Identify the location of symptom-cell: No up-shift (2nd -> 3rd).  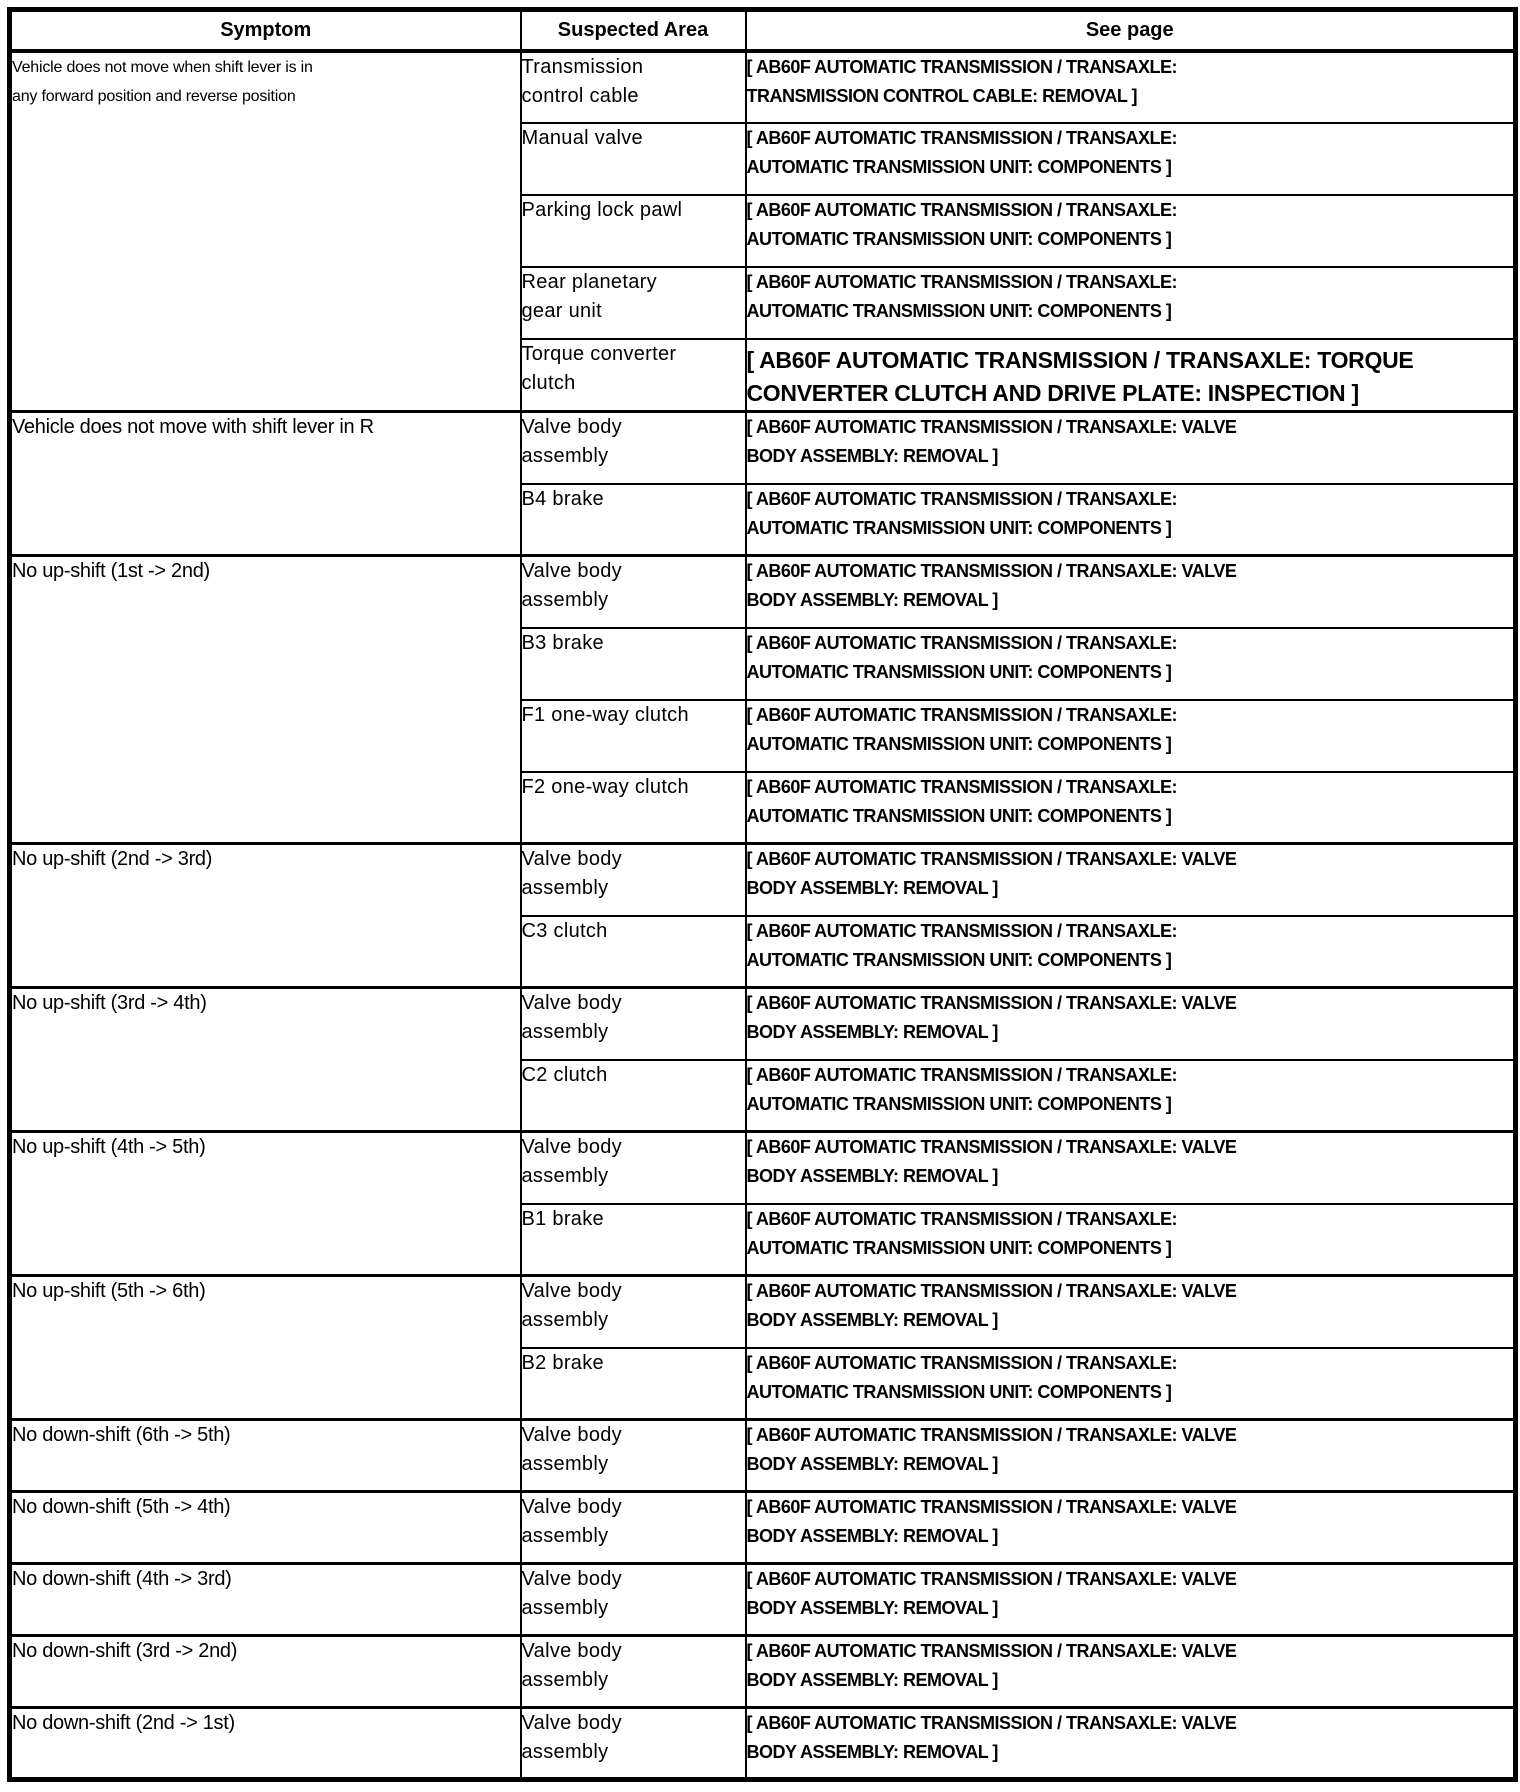
(265, 915).